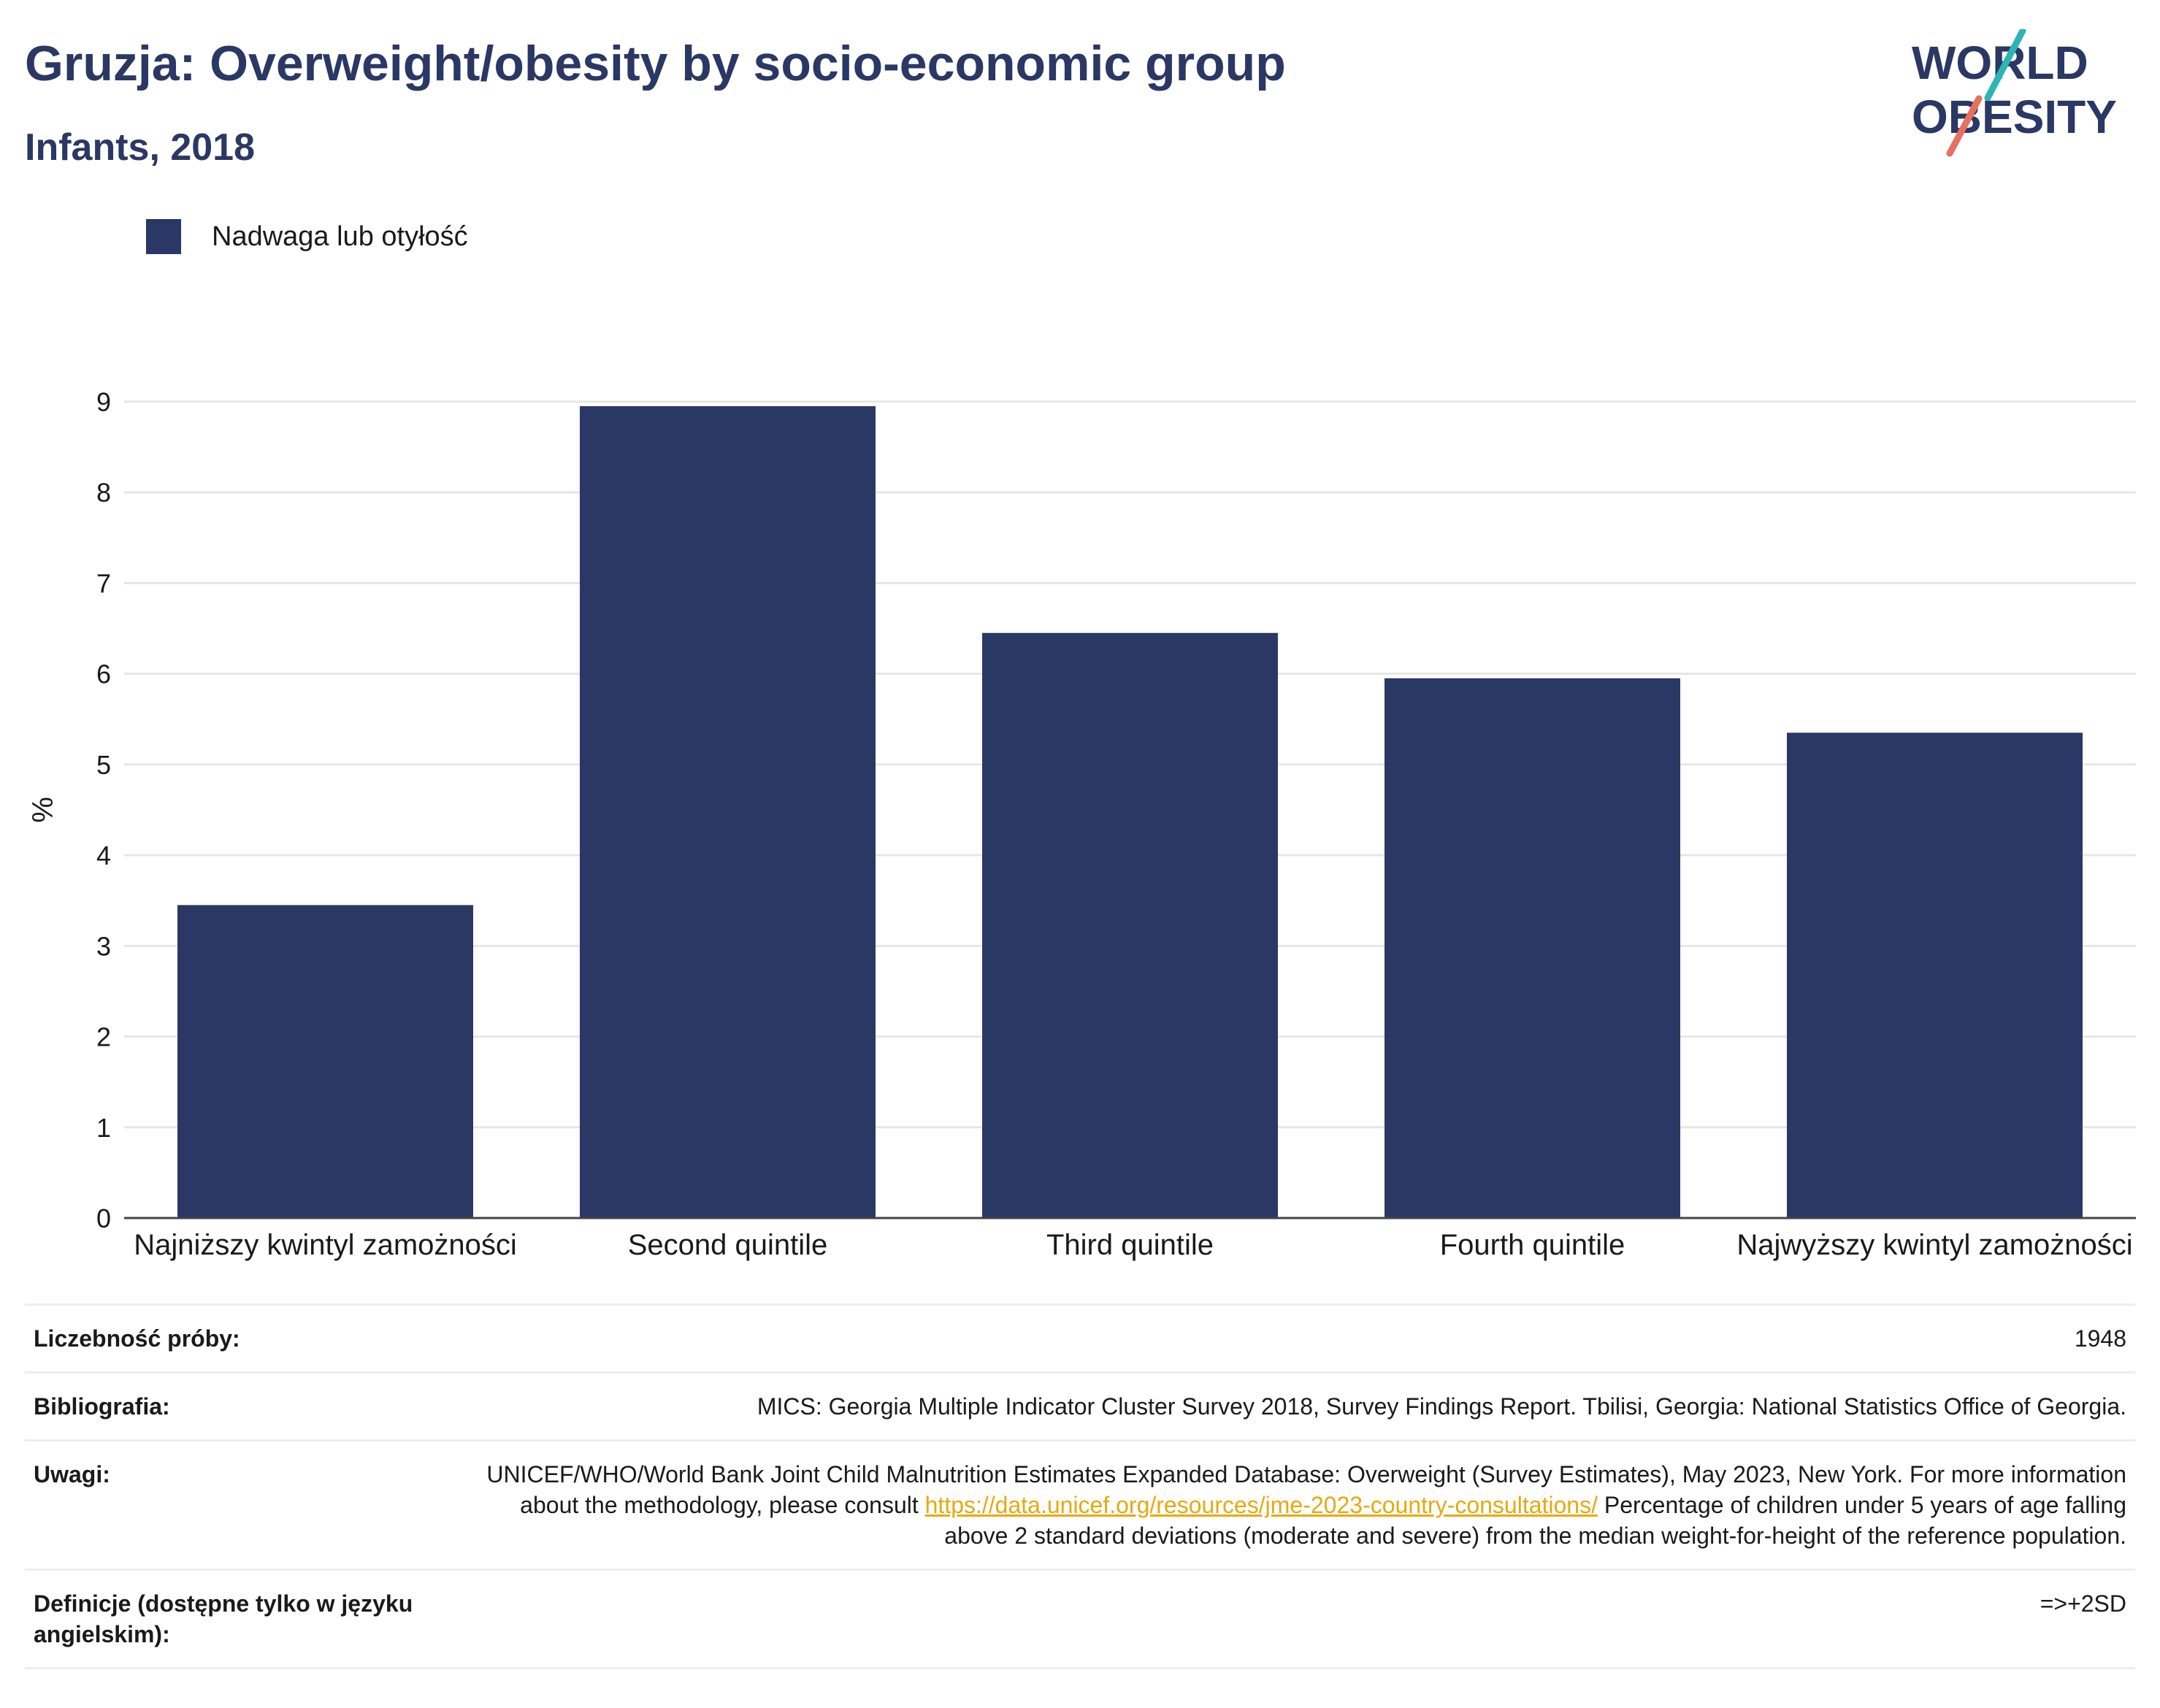 The image size is (2160, 1708). What do you see at coordinates (1080, 1340) in the screenshot?
I see `meta-row-sample: Liczebność próby: 1948` at bounding box center [1080, 1340].